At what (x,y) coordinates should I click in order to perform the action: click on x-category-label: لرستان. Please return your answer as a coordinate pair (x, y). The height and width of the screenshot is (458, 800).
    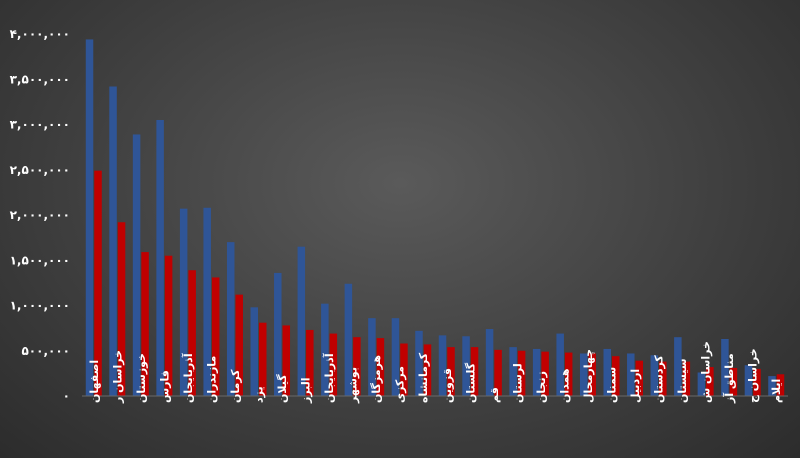
    Looking at the image, I should click on (517, 383).